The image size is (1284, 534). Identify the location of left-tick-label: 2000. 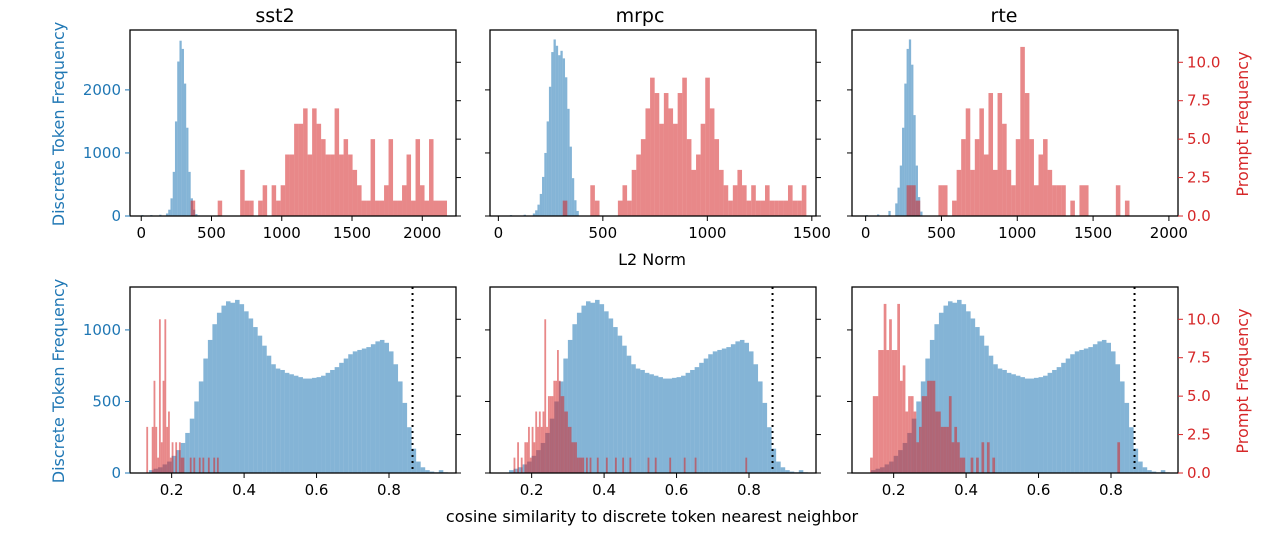
(102, 90).